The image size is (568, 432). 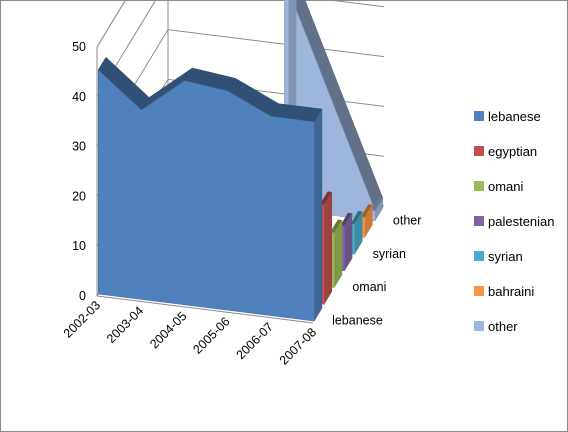 I want to click on y-tick-label: 30, so click(x=79, y=147).